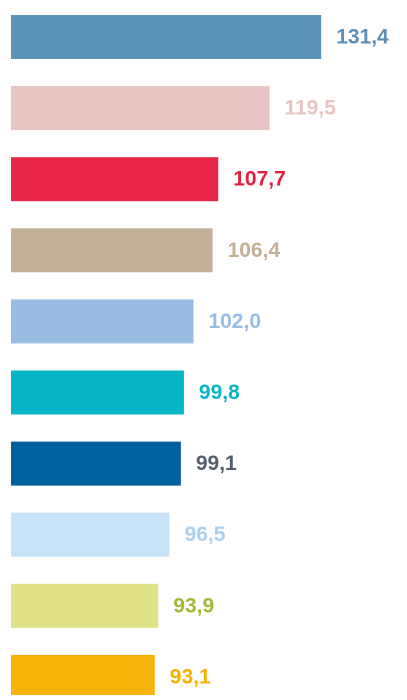 The width and height of the screenshot is (407, 700). What do you see at coordinates (254, 250) in the screenshot?
I see `value-label: 106,4` at bounding box center [254, 250].